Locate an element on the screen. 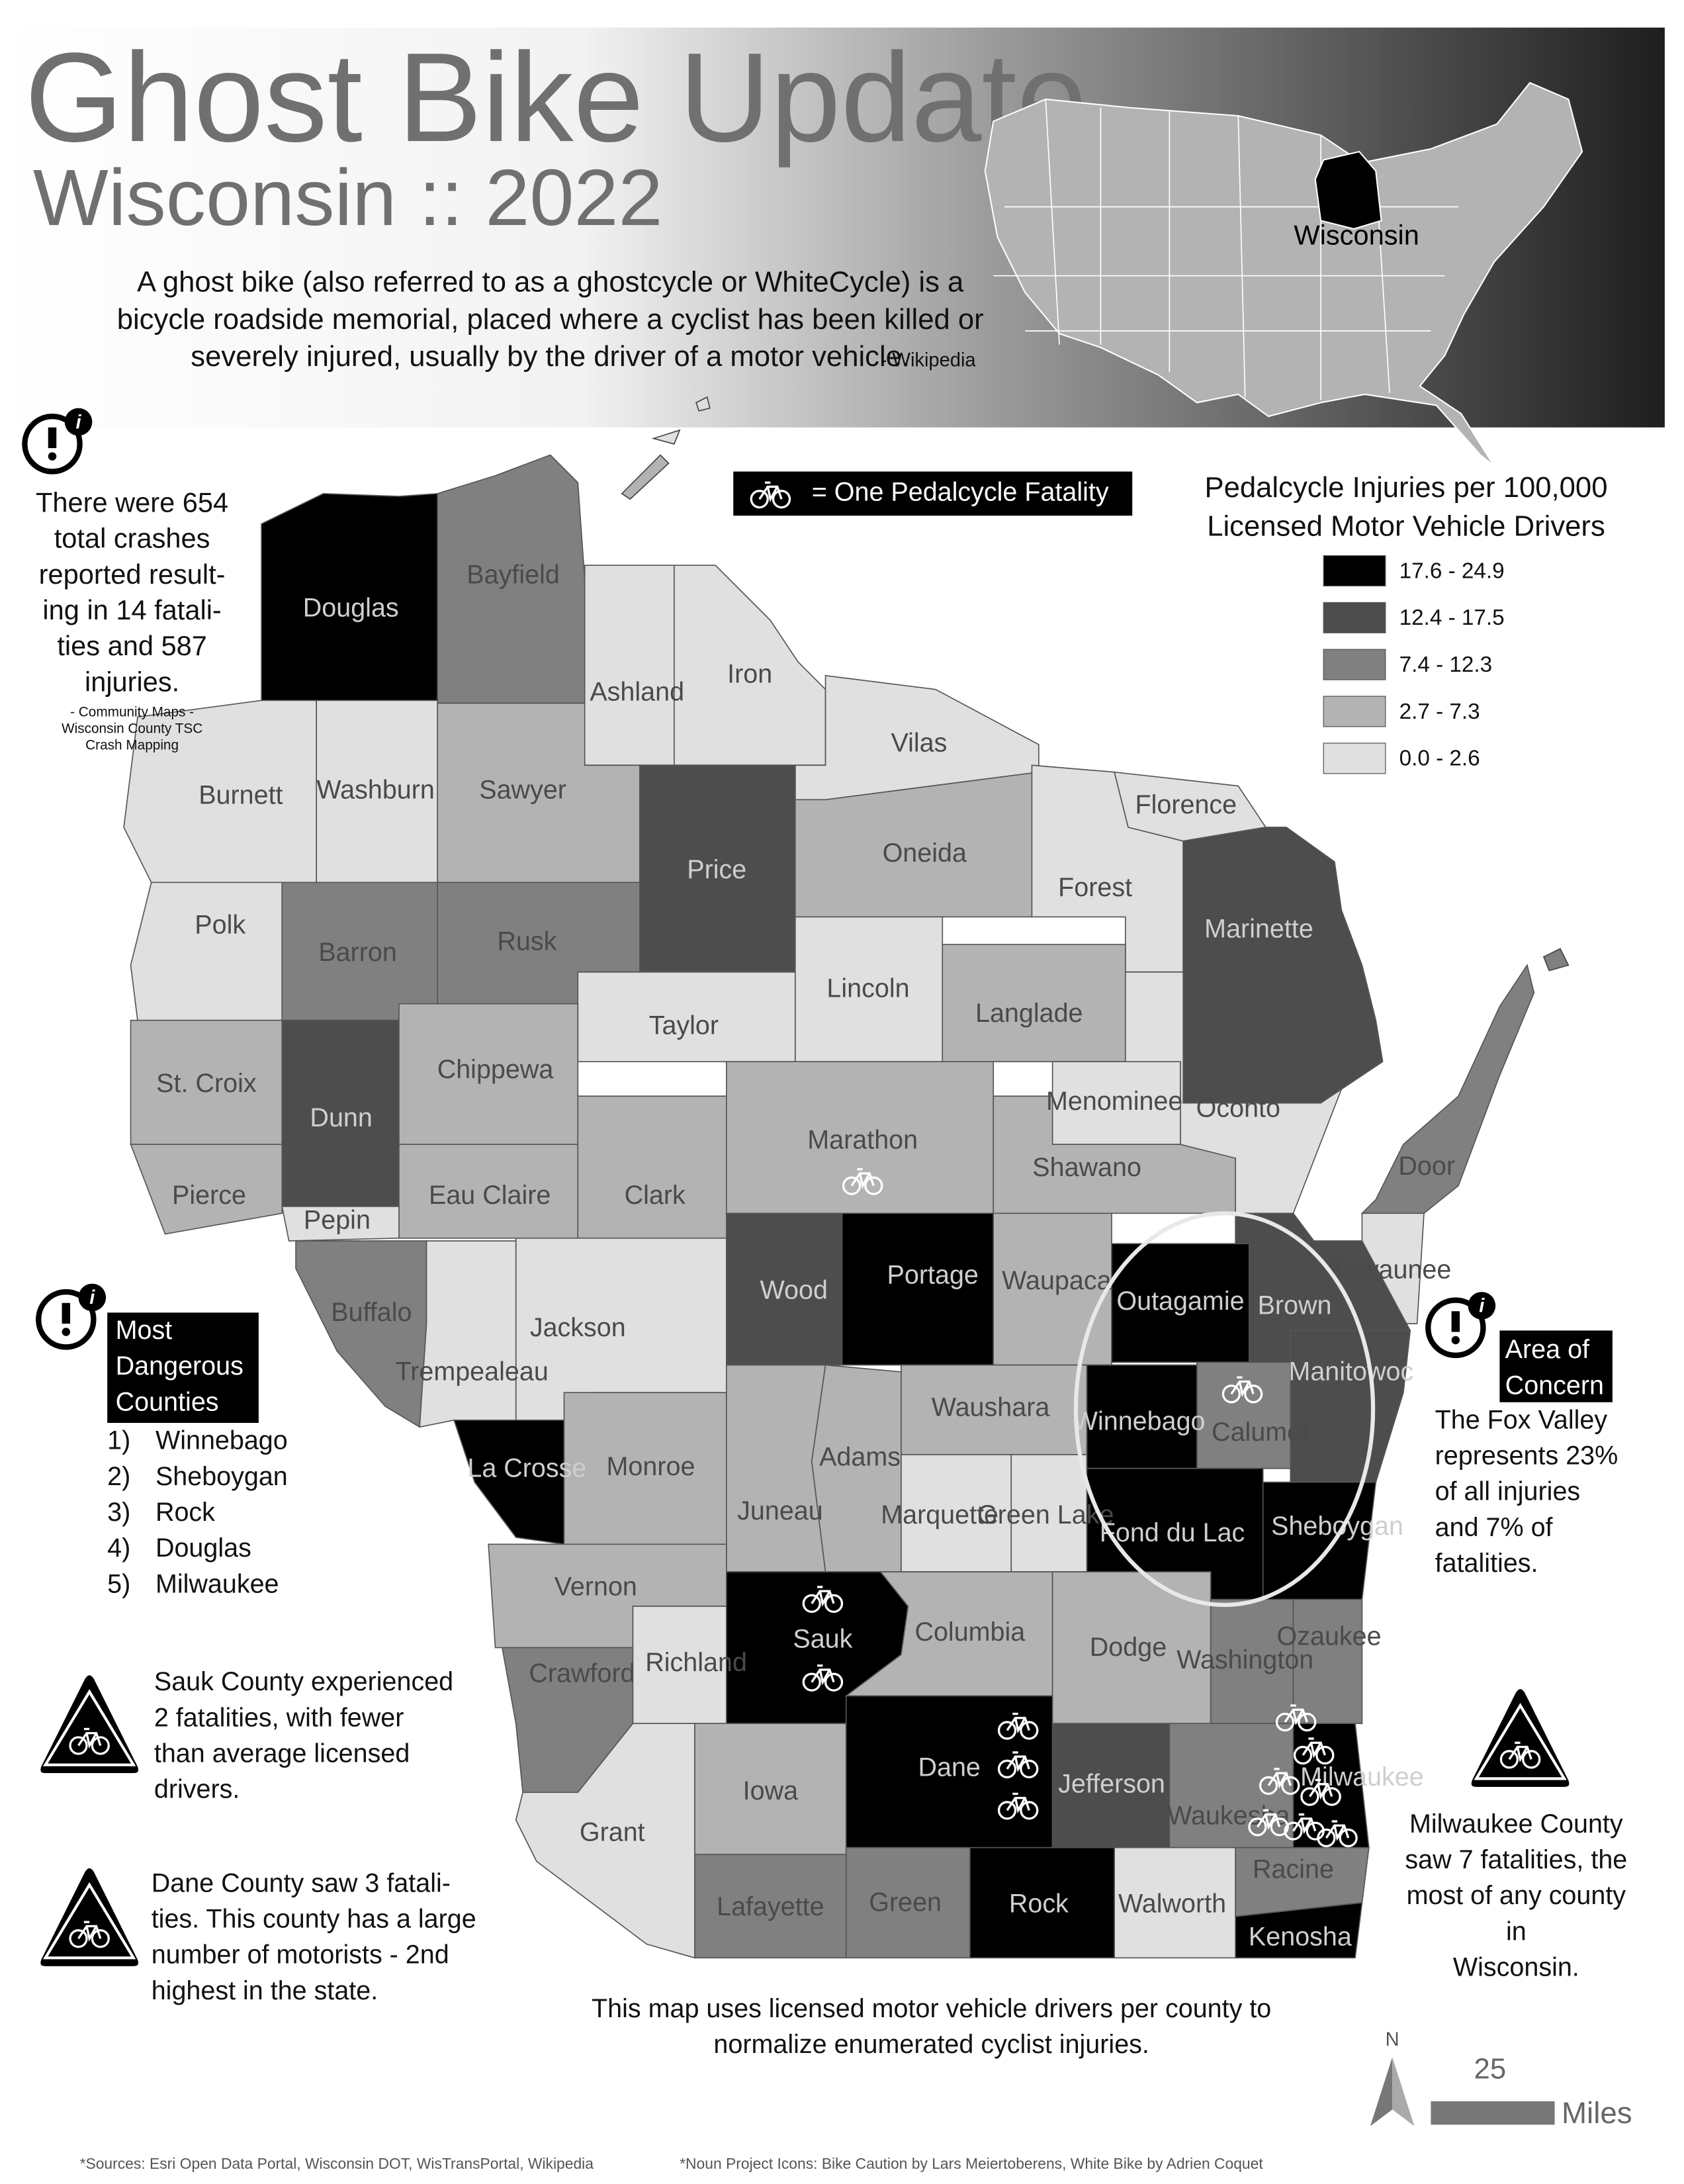  county-label: Brown is located at coordinates (1295, 1305).